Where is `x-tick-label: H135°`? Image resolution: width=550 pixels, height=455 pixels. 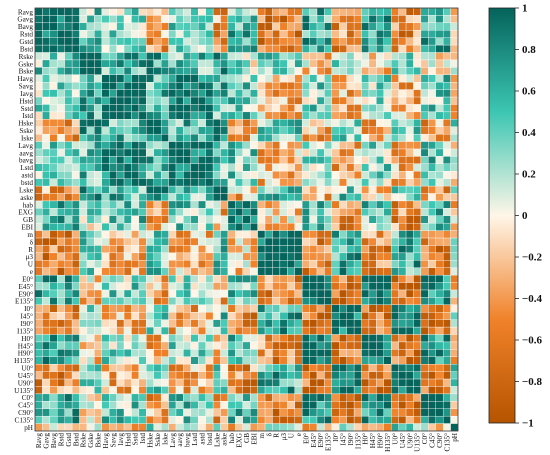
x-tick-label: H135° is located at coordinates (388, 442).